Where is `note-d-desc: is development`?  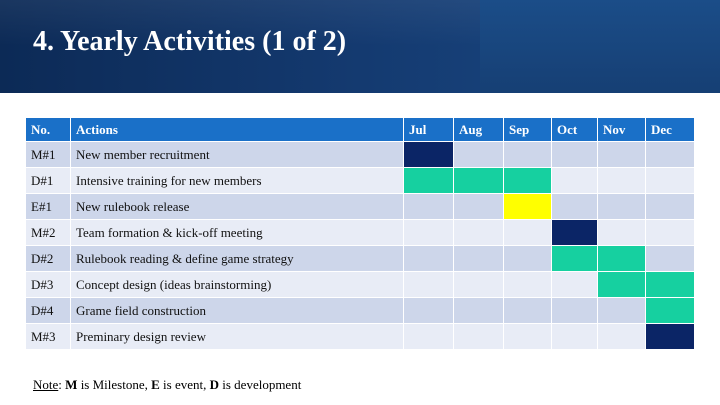 note-d-desc: is development is located at coordinates (260, 384).